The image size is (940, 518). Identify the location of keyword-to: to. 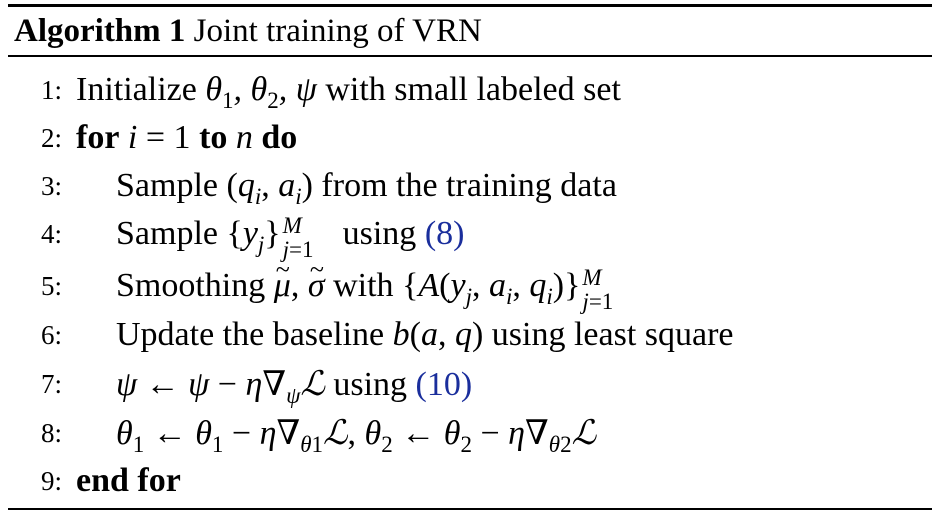
(213, 137).